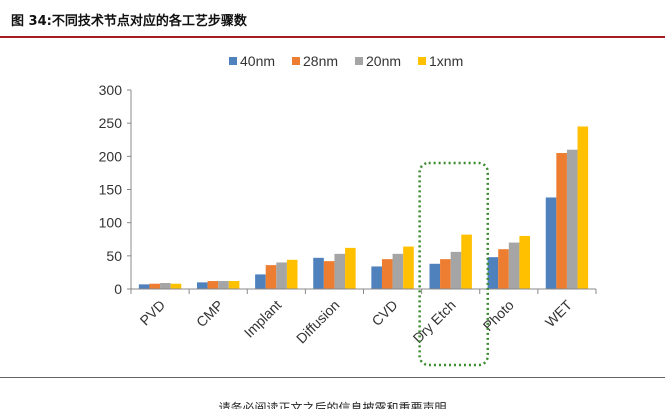 The image size is (665, 409). What do you see at coordinates (234, 285) in the screenshot?
I see `bar-1xnm-cmp` at bounding box center [234, 285].